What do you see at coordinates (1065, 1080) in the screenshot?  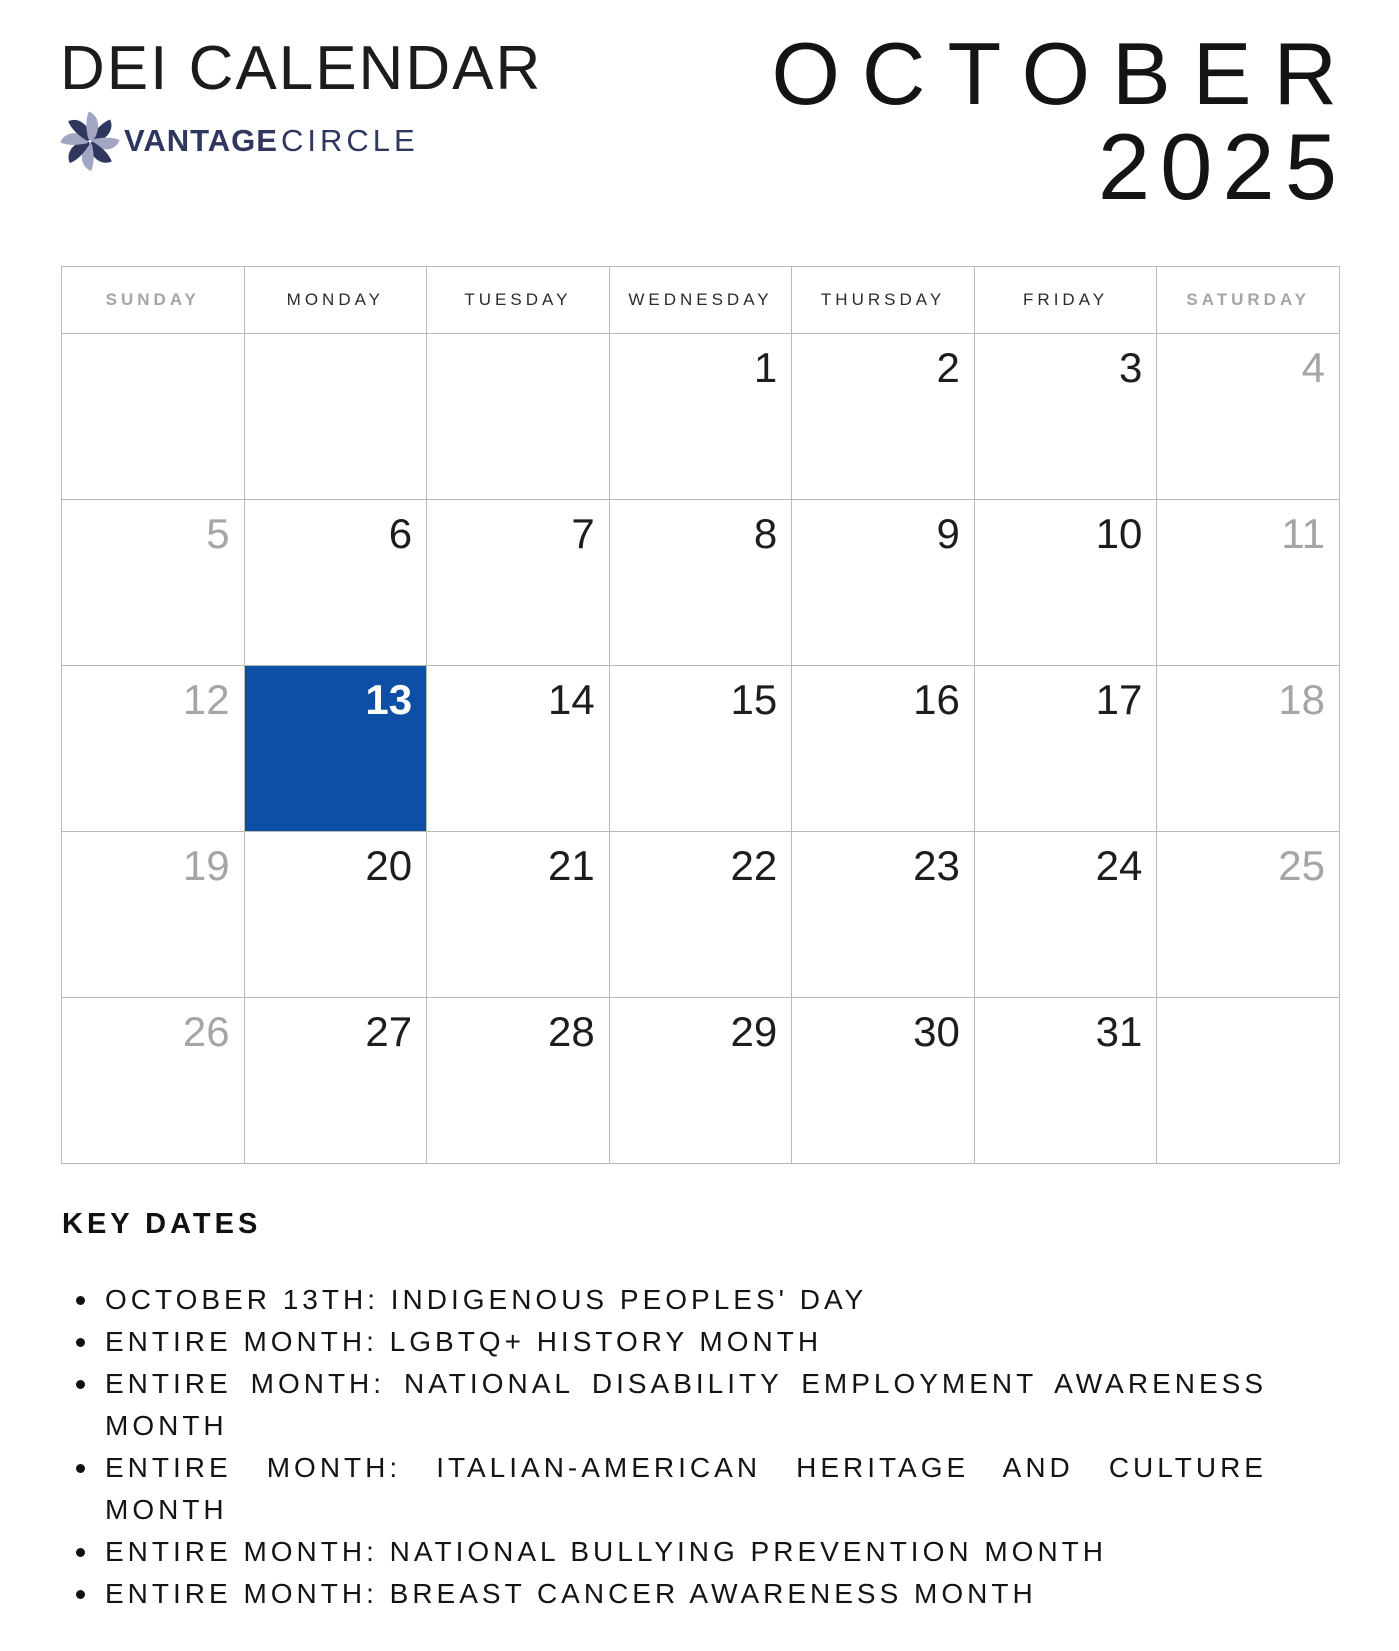 I see `calendar-cell-31: 31` at bounding box center [1065, 1080].